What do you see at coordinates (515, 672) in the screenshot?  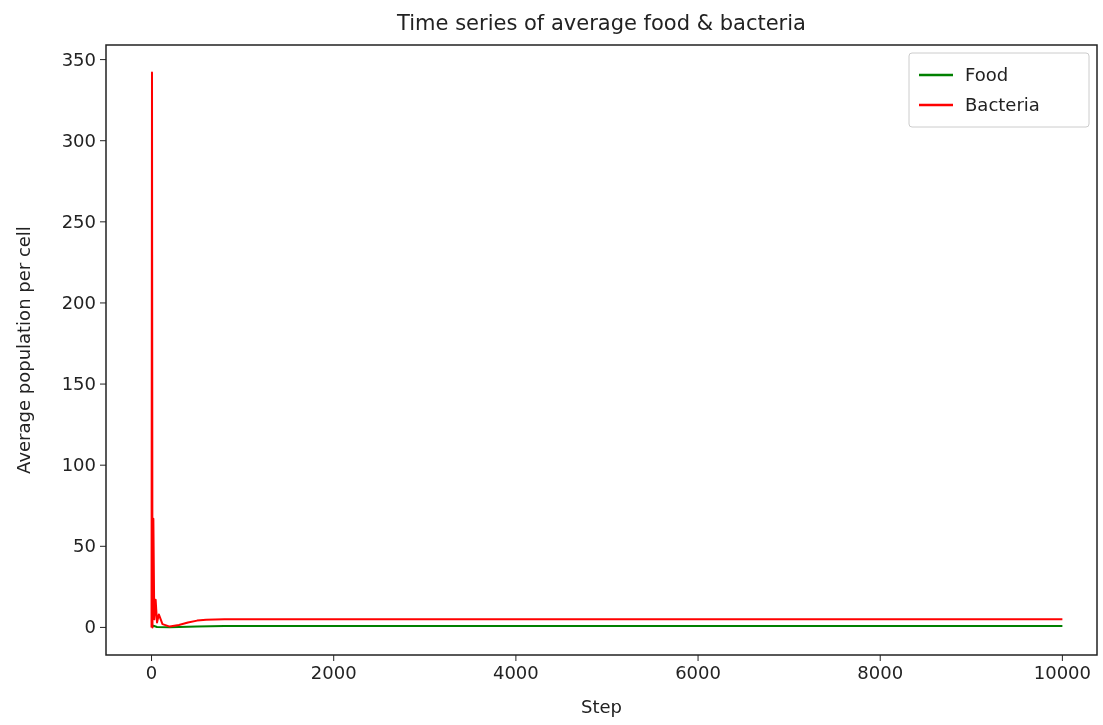 I see `x-tick-label: 4000` at bounding box center [515, 672].